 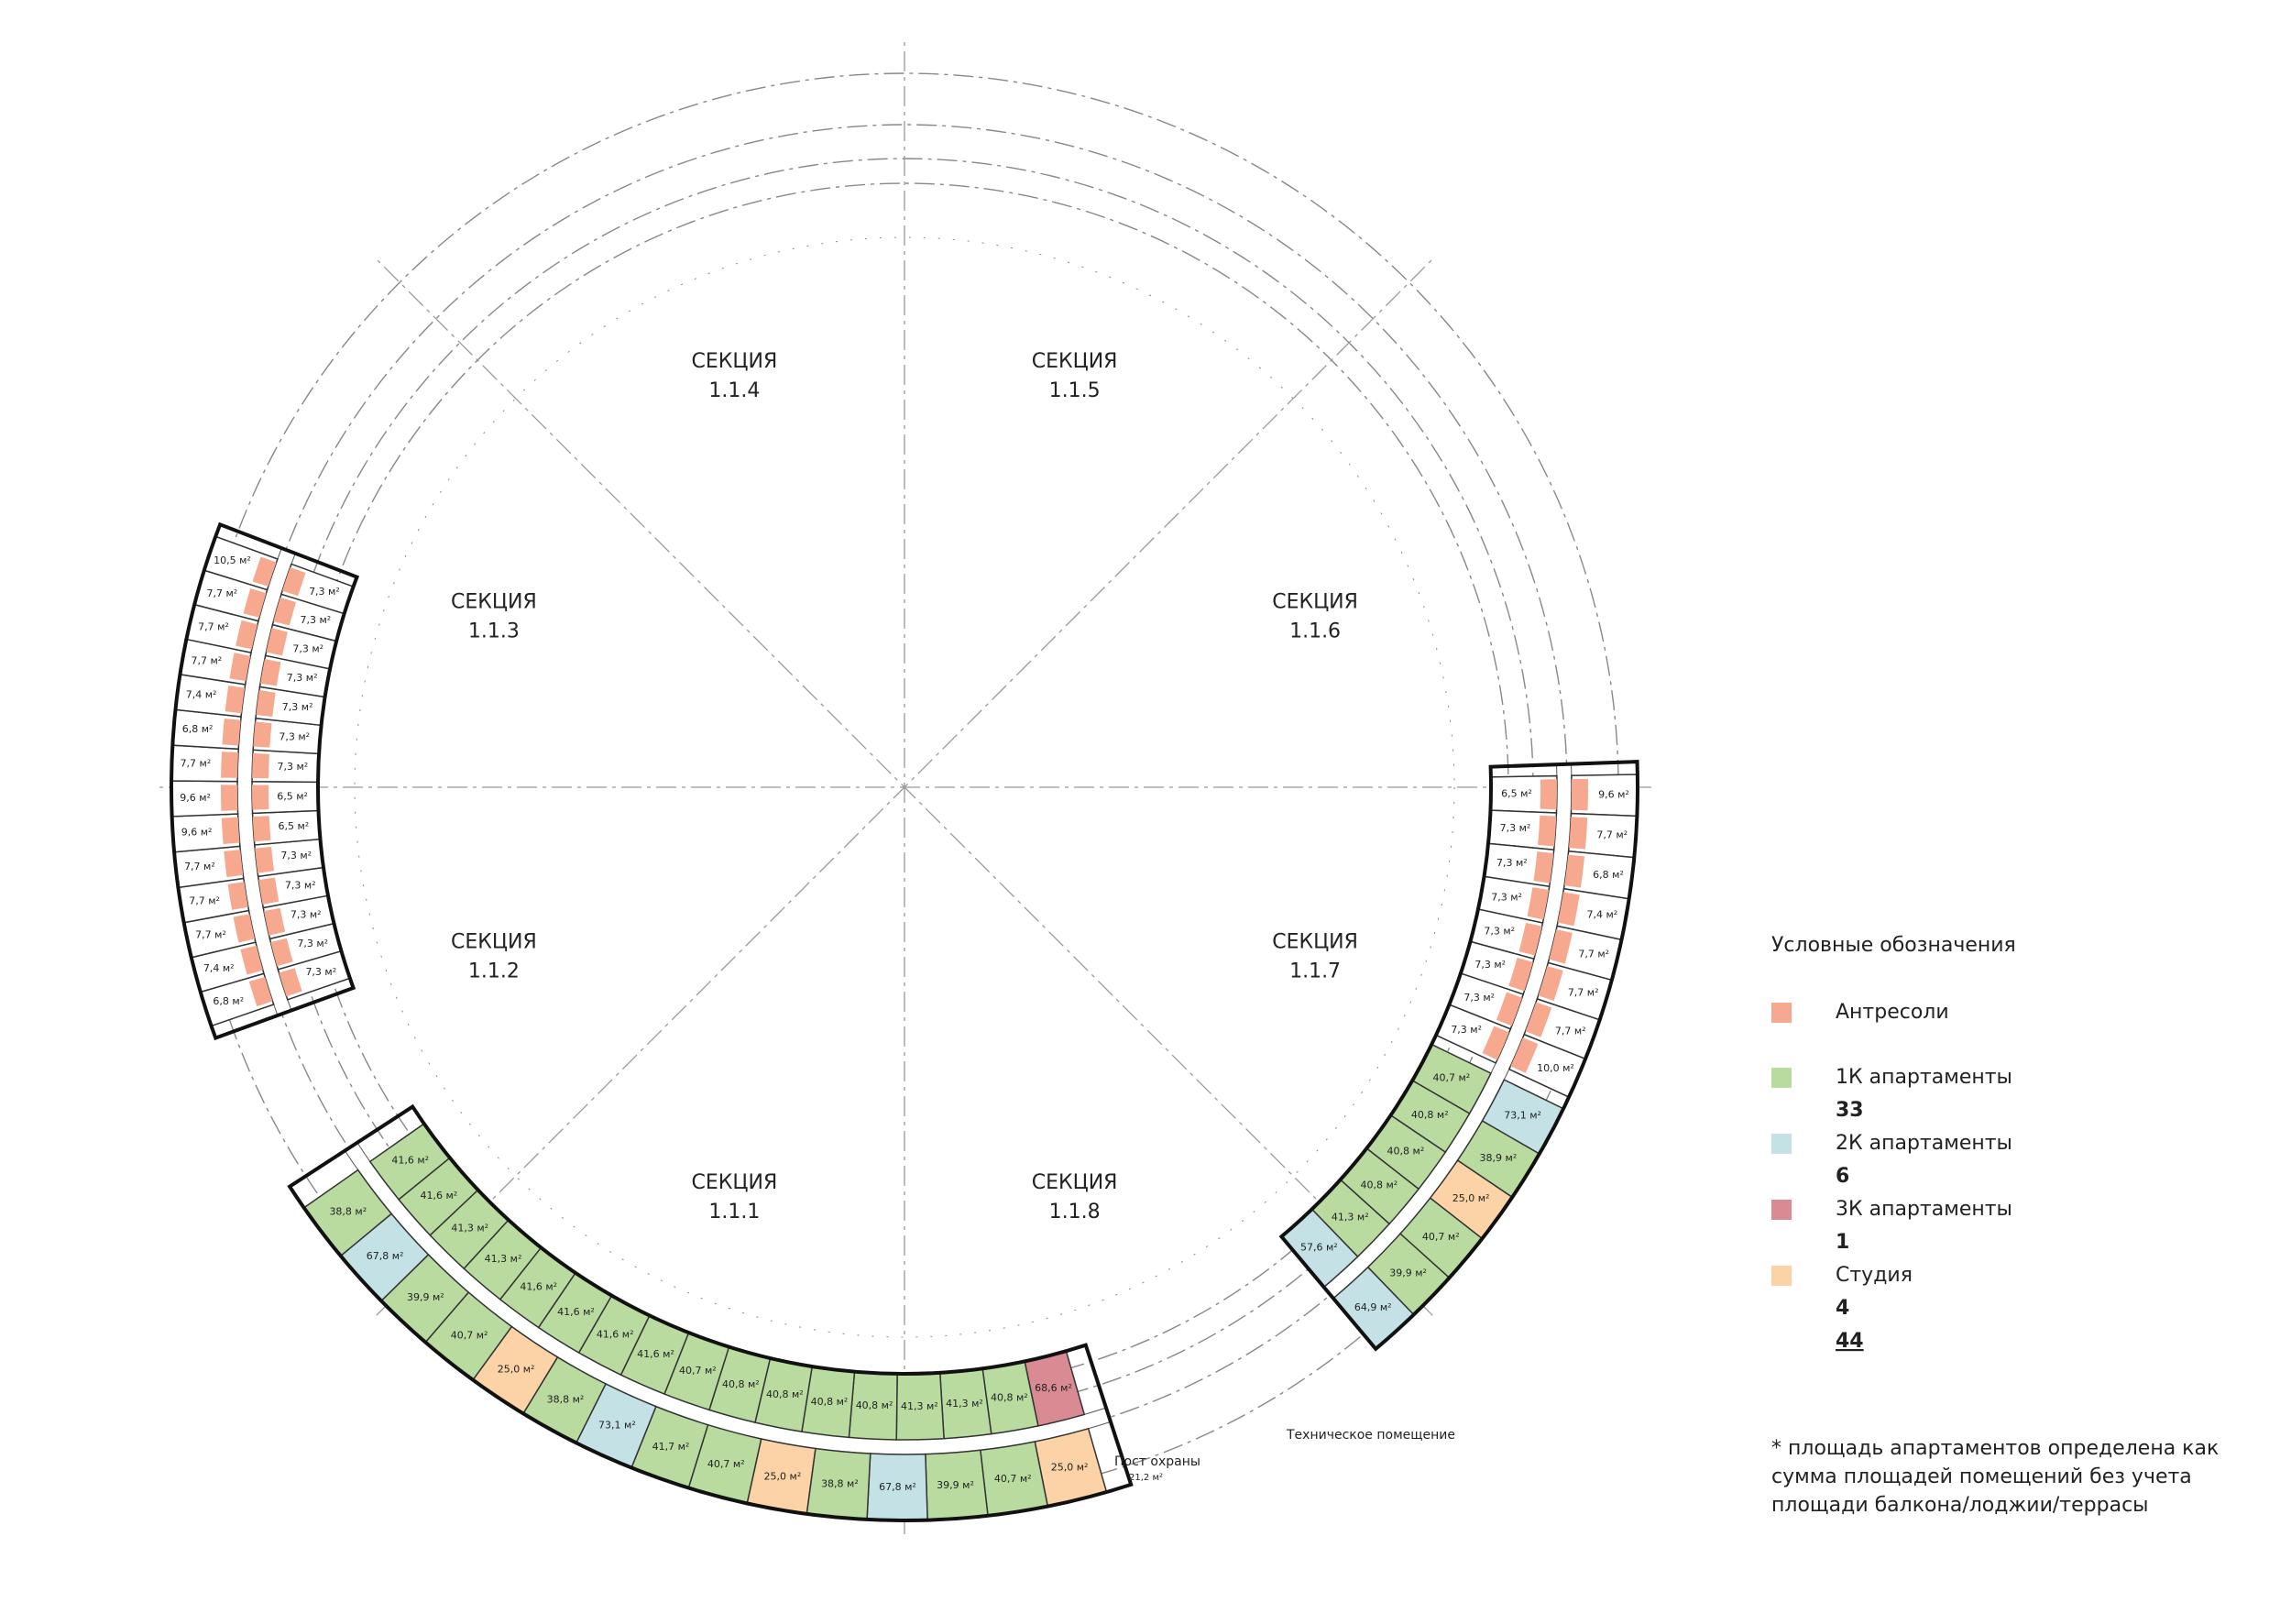 What do you see at coordinates (1053, 1388) in the screenshot?
I see `unit-area: 68,6 м²` at bounding box center [1053, 1388].